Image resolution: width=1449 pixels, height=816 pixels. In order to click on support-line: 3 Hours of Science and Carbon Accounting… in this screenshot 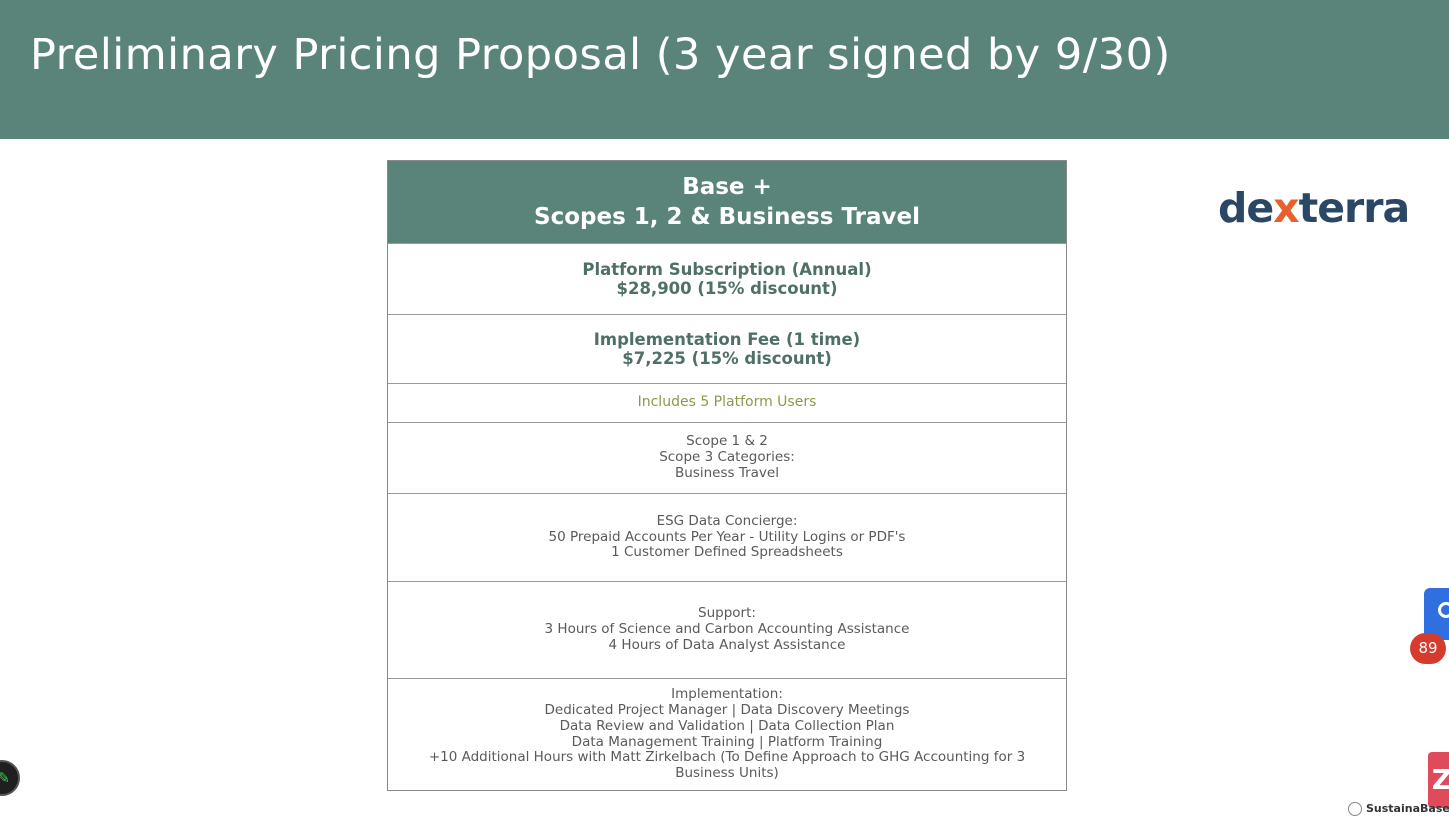, I will do `click(727, 629)`.